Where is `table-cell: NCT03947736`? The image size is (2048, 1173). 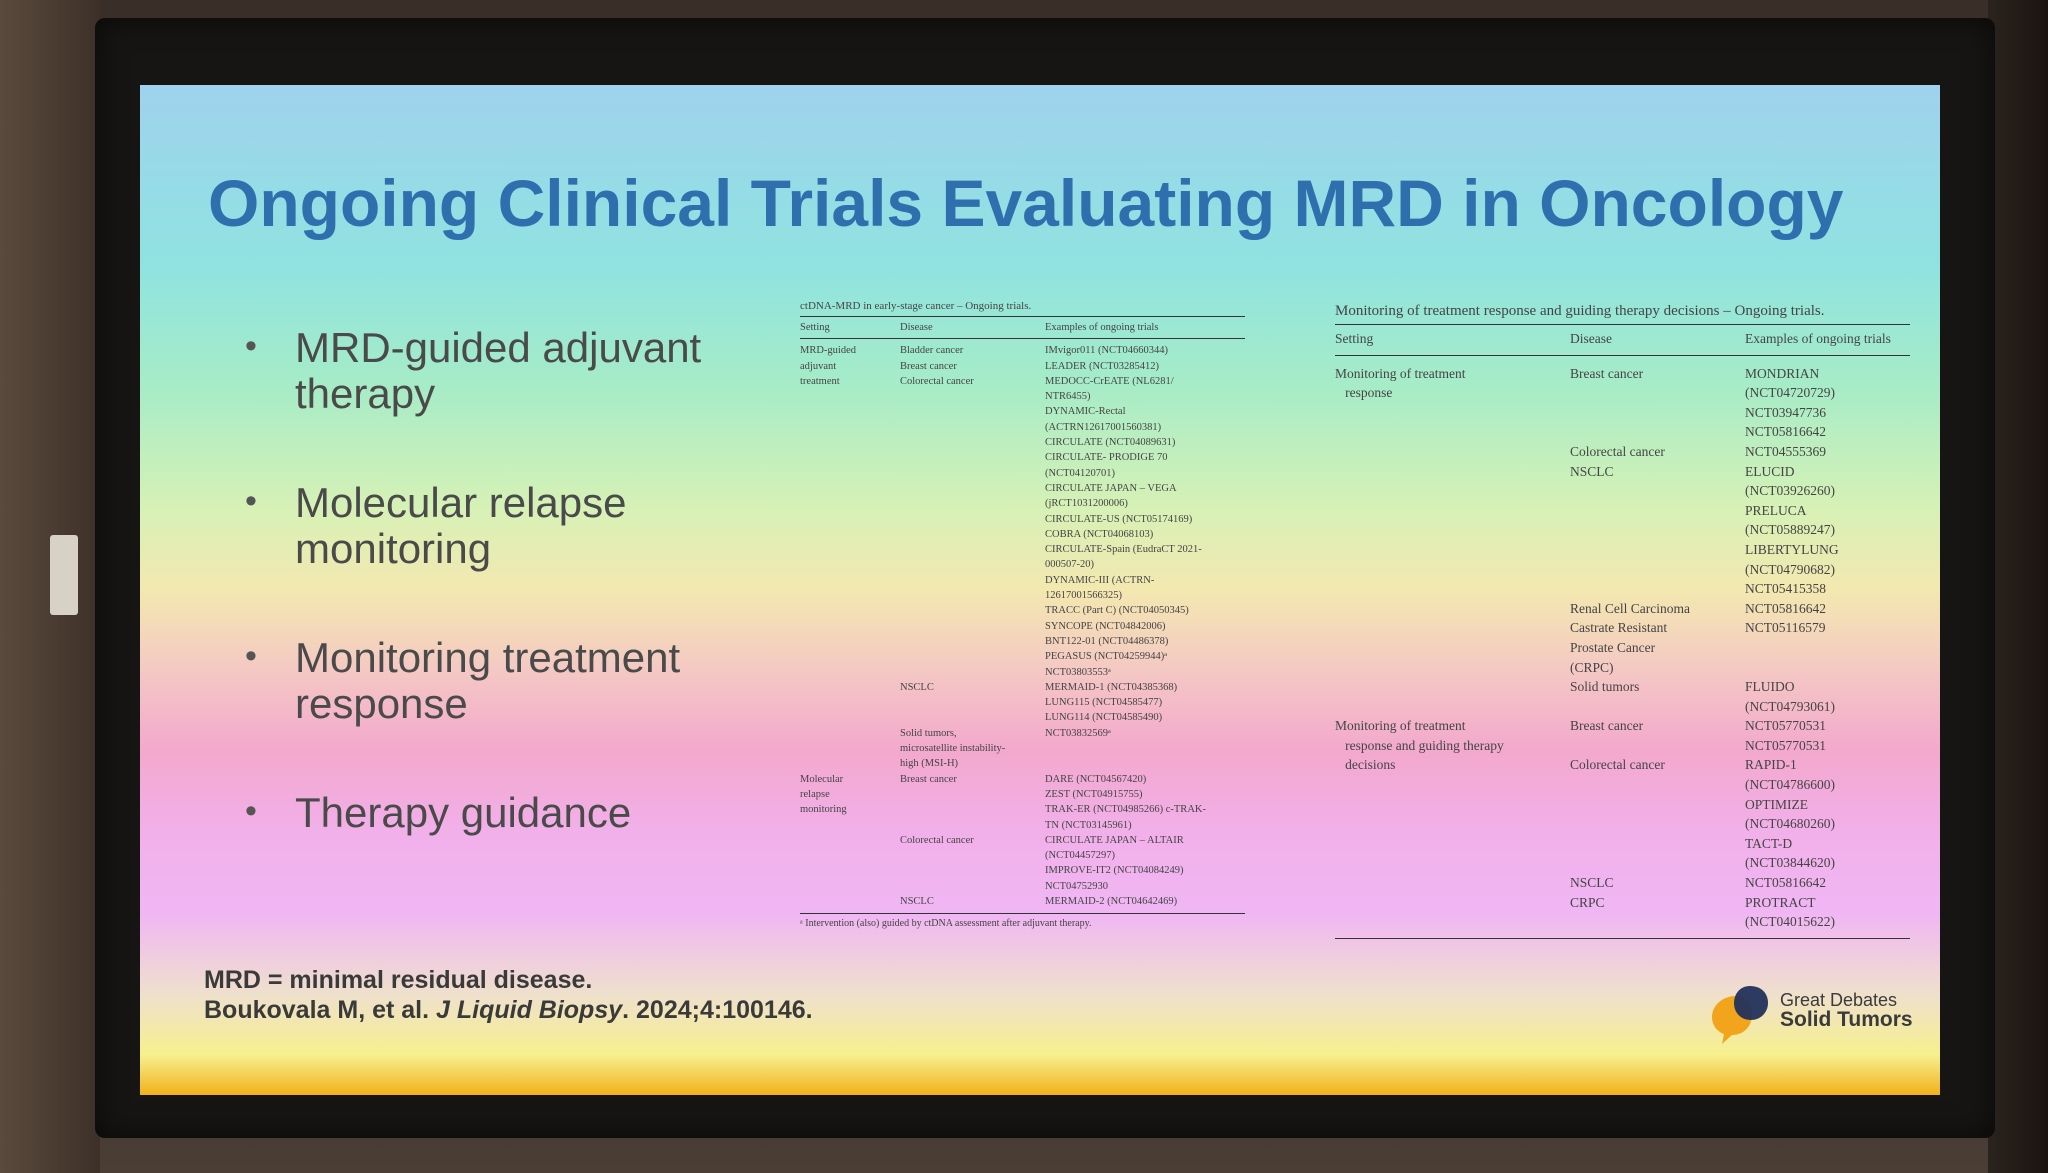
table-cell: NCT03947736 is located at coordinates (1785, 412).